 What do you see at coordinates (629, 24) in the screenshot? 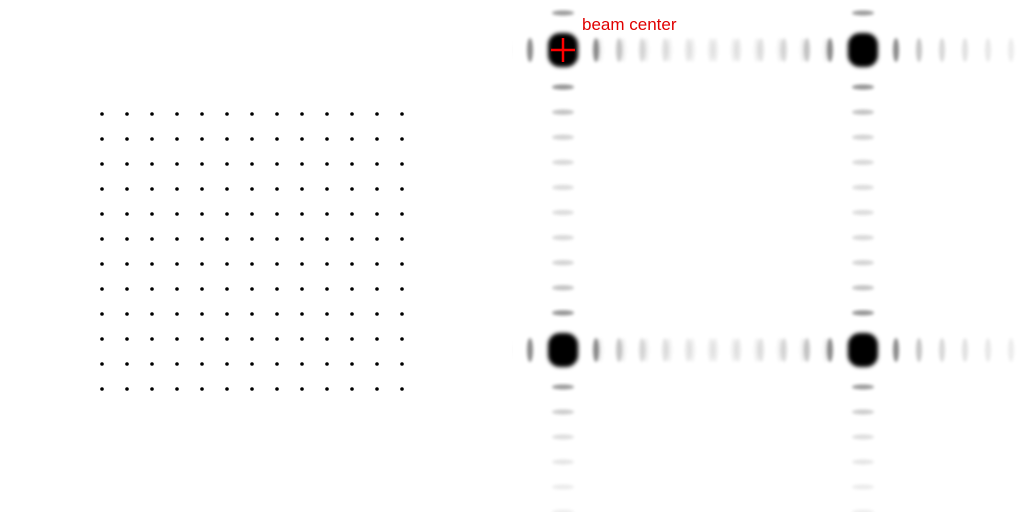
I see `annotation: beam center` at bounding box center [629, 24].